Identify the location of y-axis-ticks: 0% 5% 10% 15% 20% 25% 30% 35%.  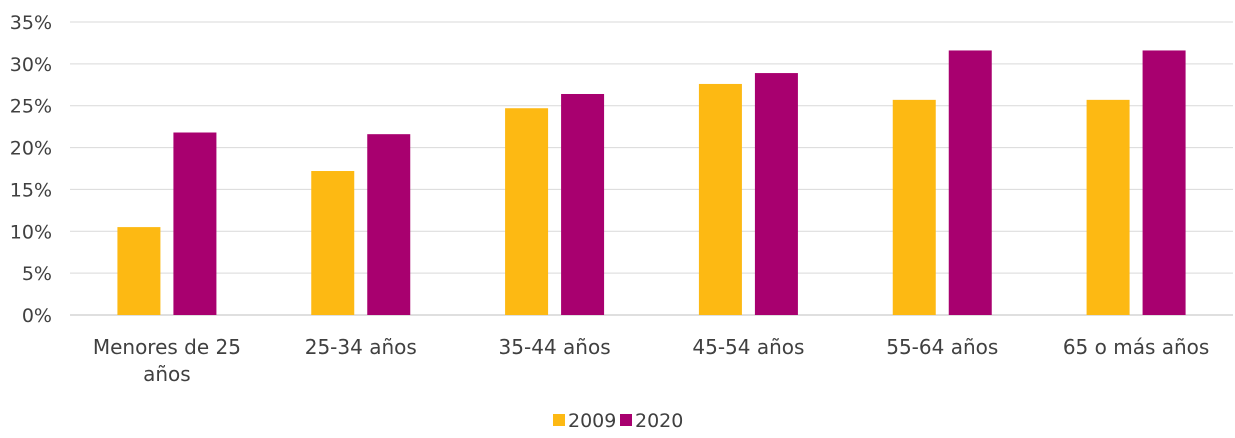
(31, 169).